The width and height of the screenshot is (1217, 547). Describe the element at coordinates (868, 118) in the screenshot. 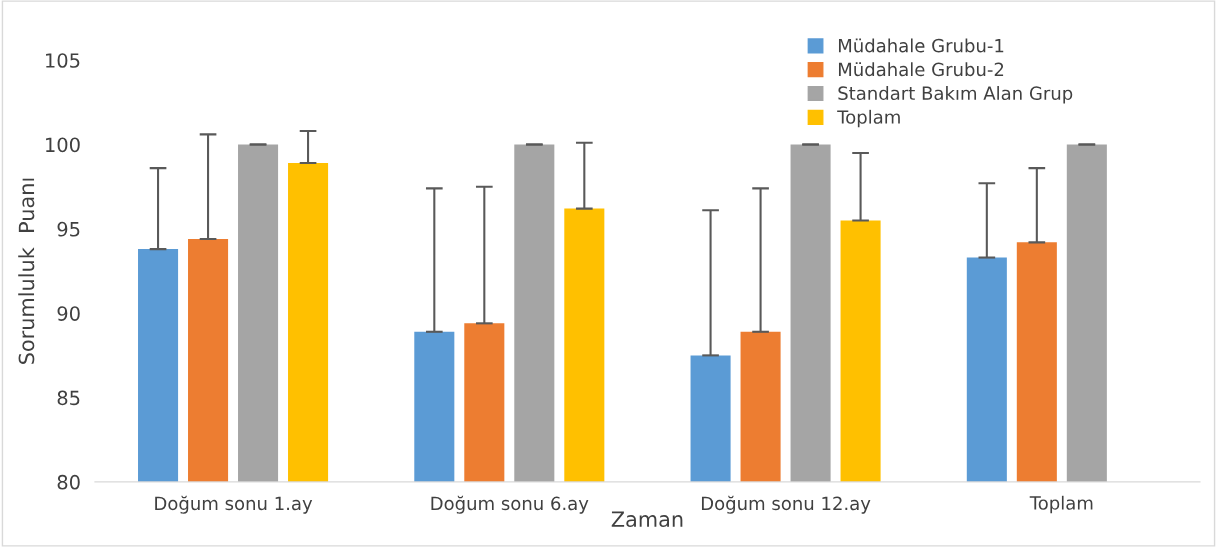

I see `legend-label: Toplam` at that location.